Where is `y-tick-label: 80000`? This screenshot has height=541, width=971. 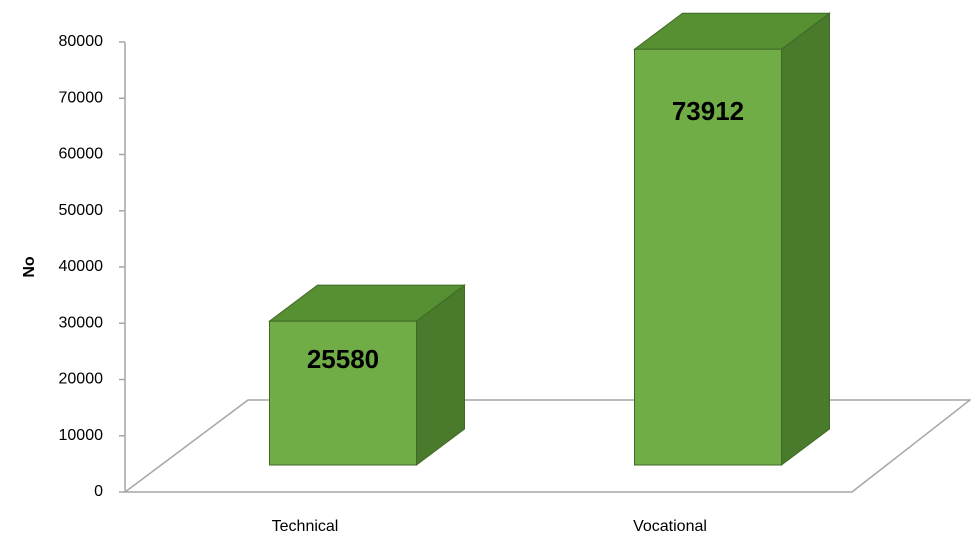
y-tick-label: 80000 is located at coordinates (81, 41).